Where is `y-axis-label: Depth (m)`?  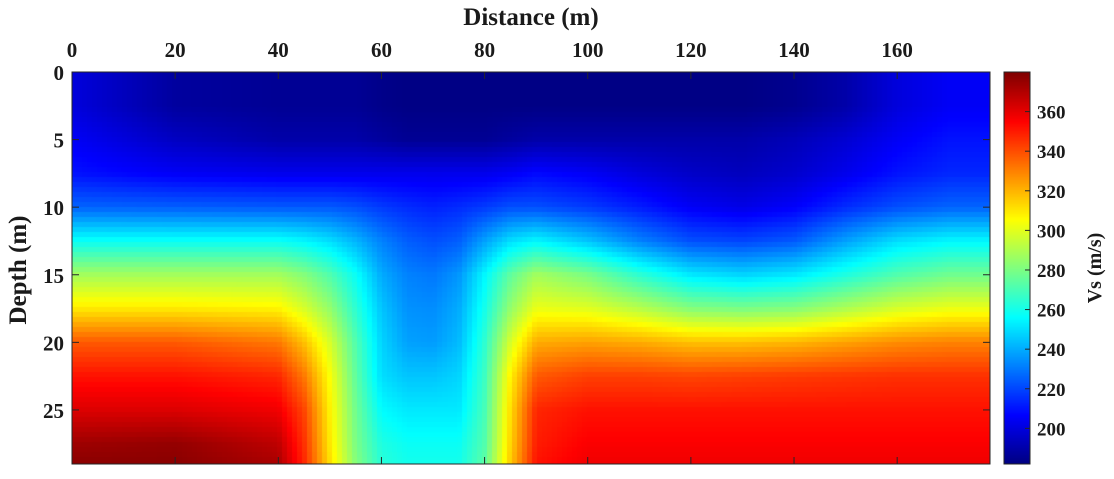
y-axis-label: Depth (m) is located at coordinates (18, 269).